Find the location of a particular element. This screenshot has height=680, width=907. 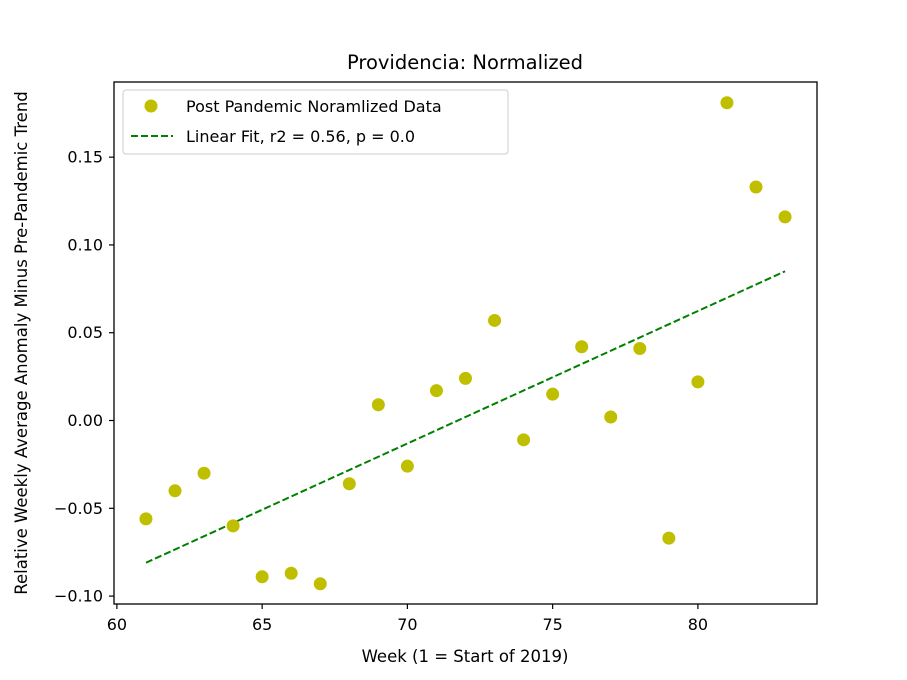

y-tick-label: 0.15 is located at coordinates (85, 157).